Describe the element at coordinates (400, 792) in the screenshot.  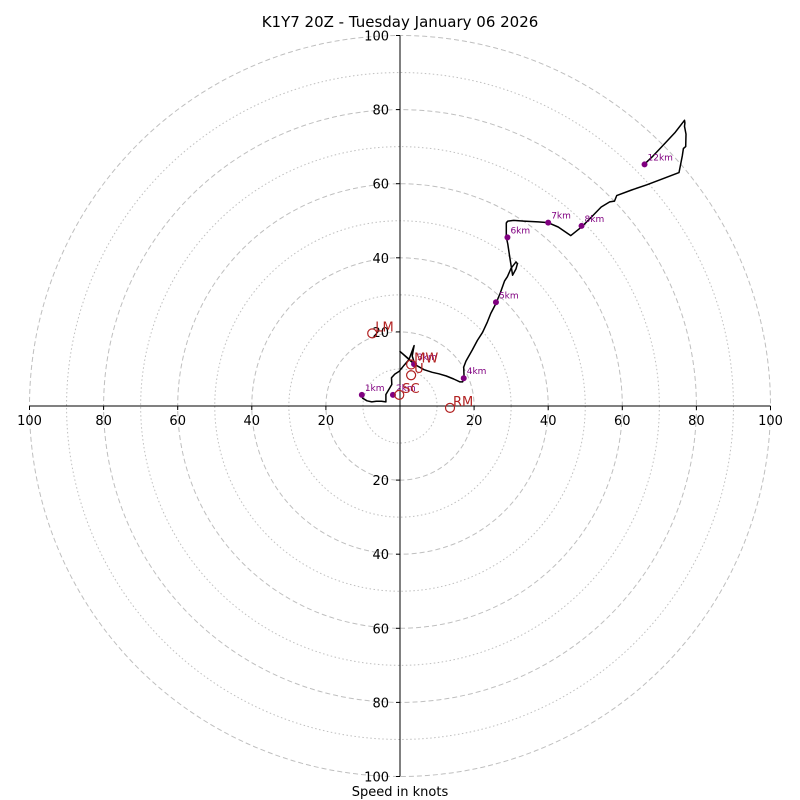
I see `x-axis-label: Speed in knots` at that location.